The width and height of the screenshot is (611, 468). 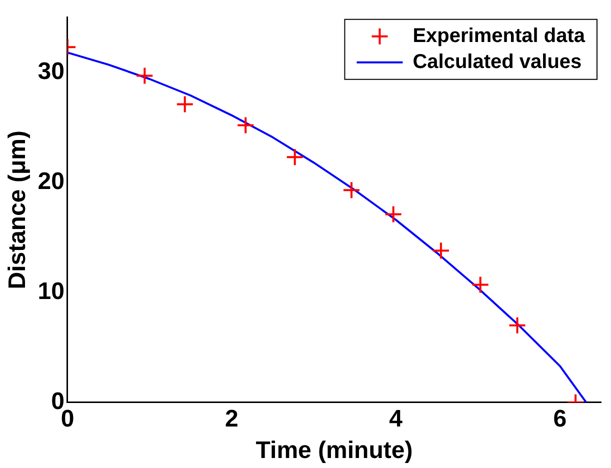 I want to click on x-tick-label: 6, so click(x=560, y=418).